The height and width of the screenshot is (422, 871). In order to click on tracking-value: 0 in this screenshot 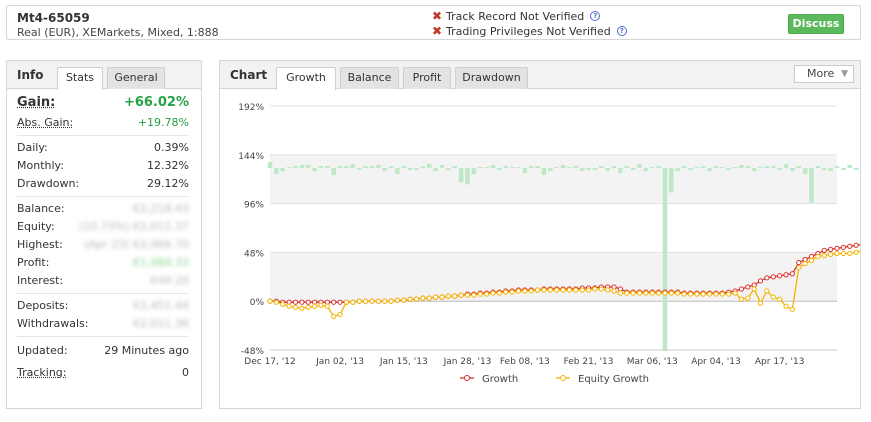, I will do `click(185, 372)`.